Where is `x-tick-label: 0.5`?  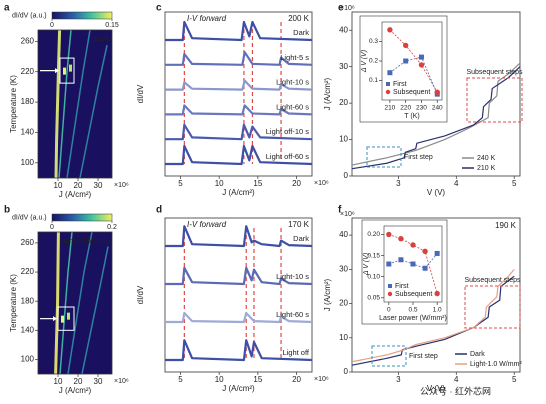
x-tick-label: 0.5 is located at coordinates (412, 310).